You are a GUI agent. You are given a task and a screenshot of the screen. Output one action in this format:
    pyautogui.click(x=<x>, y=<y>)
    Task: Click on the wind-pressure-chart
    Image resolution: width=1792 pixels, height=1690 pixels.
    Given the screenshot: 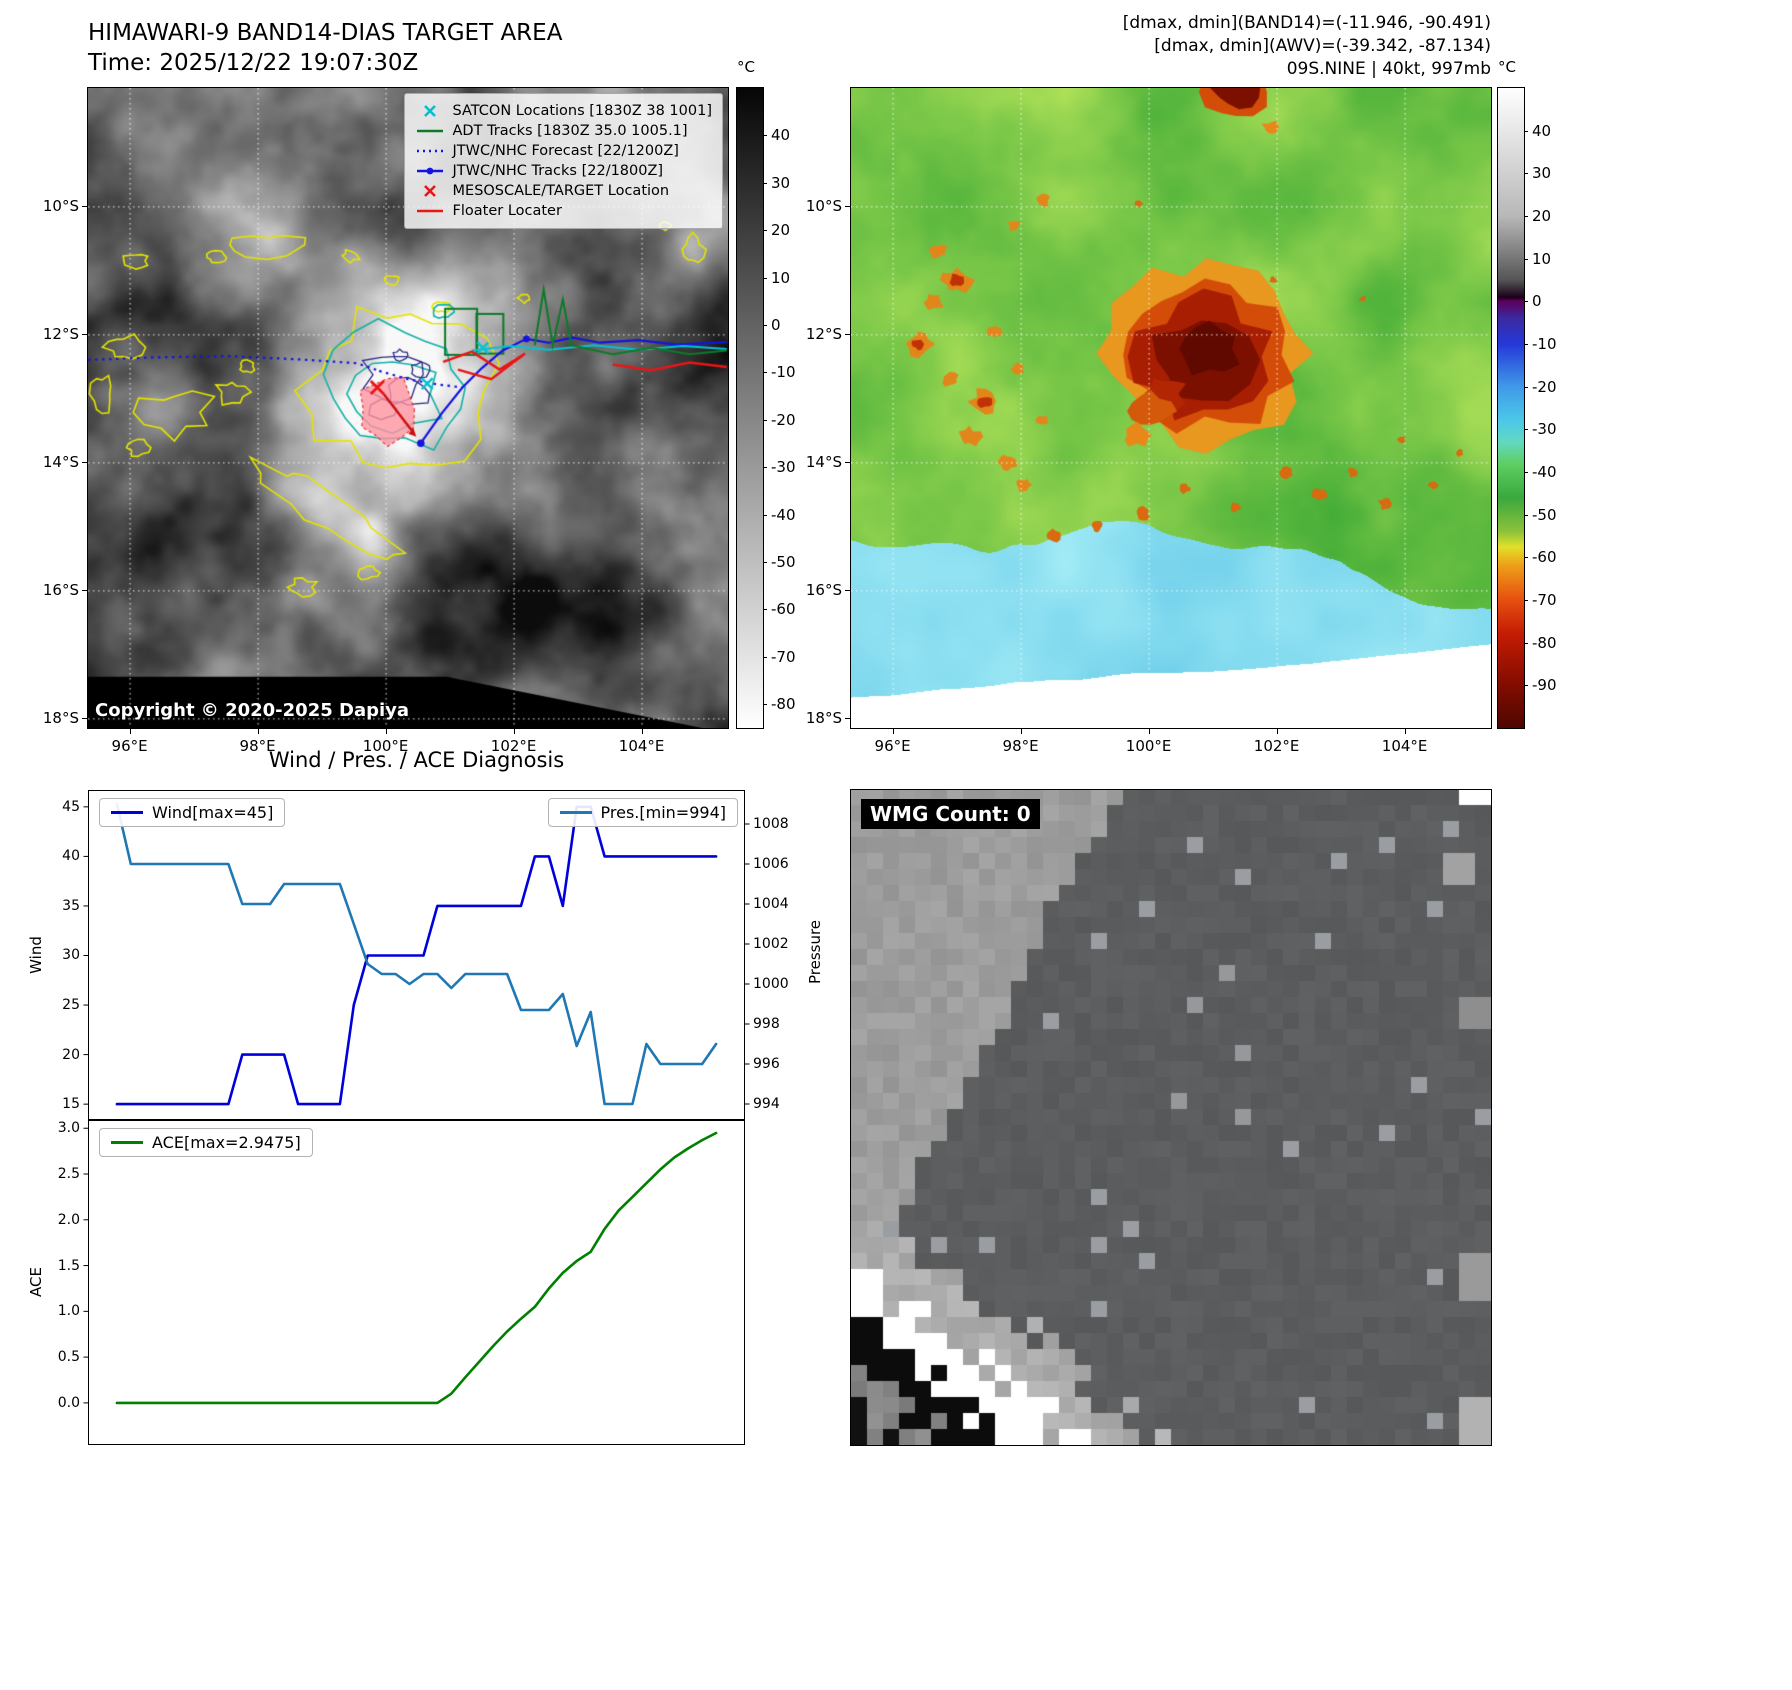 What is the action you would take?
    pyautogui.click(x=416, y=955)
    